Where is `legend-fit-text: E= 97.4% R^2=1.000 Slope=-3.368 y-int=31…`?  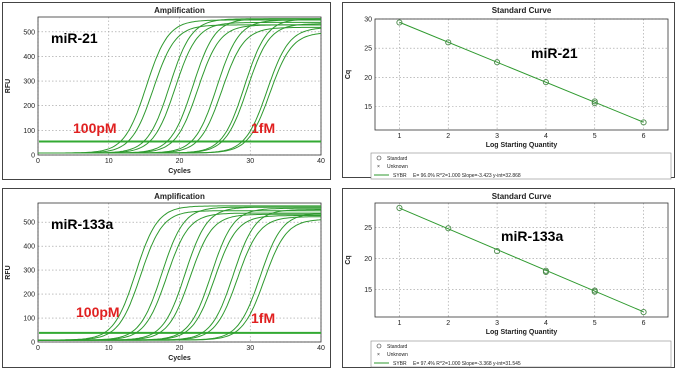
legend-fit-text: E= 97.4% R^2=1.000 Slope=-3.368 y-int=31… is located at coordinates (467, 364).